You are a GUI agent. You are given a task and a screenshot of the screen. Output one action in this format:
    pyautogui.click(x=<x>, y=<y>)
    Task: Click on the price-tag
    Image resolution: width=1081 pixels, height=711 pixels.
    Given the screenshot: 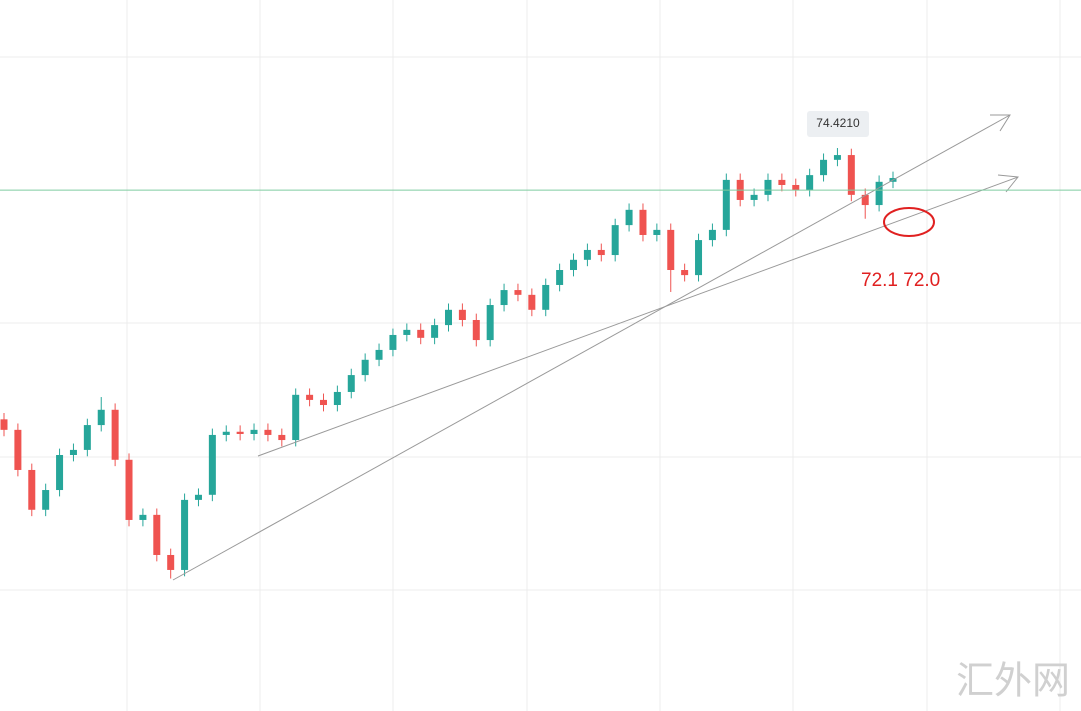 What is the action you would take?
    pyautogui.click(x=838, y=124)
    